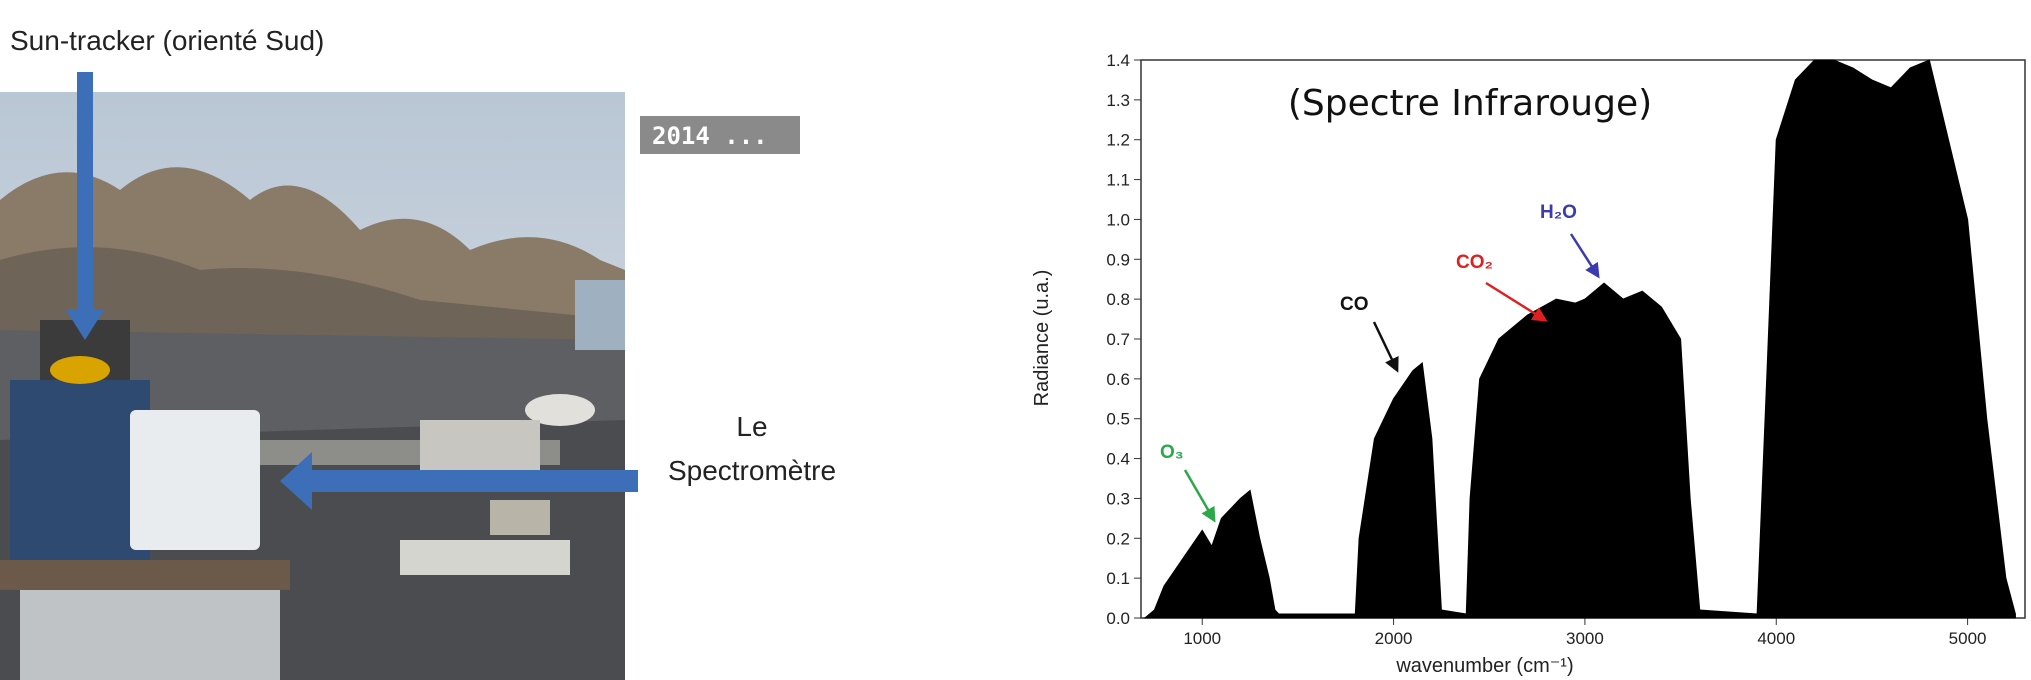 This screenshot has height=680, width=2031. I want to click on y-tick-label: 0.5, so click(1118, 419).